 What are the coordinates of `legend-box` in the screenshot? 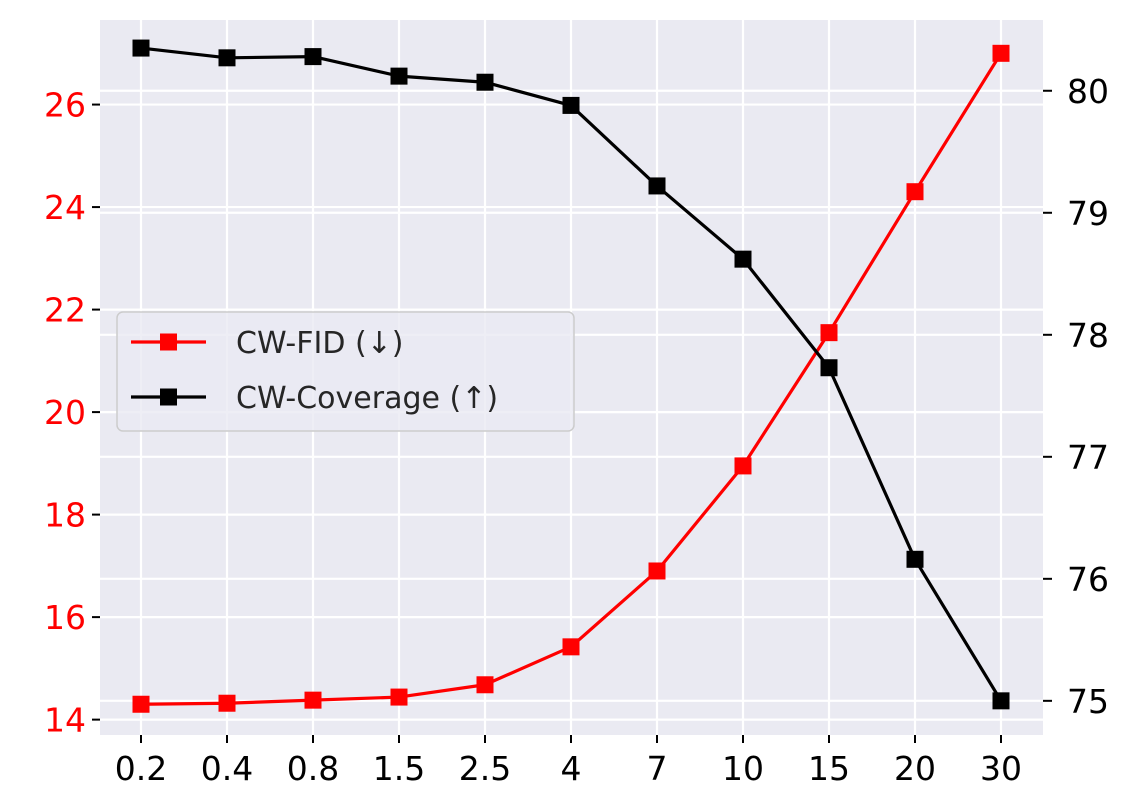 It's located at (345, 371).